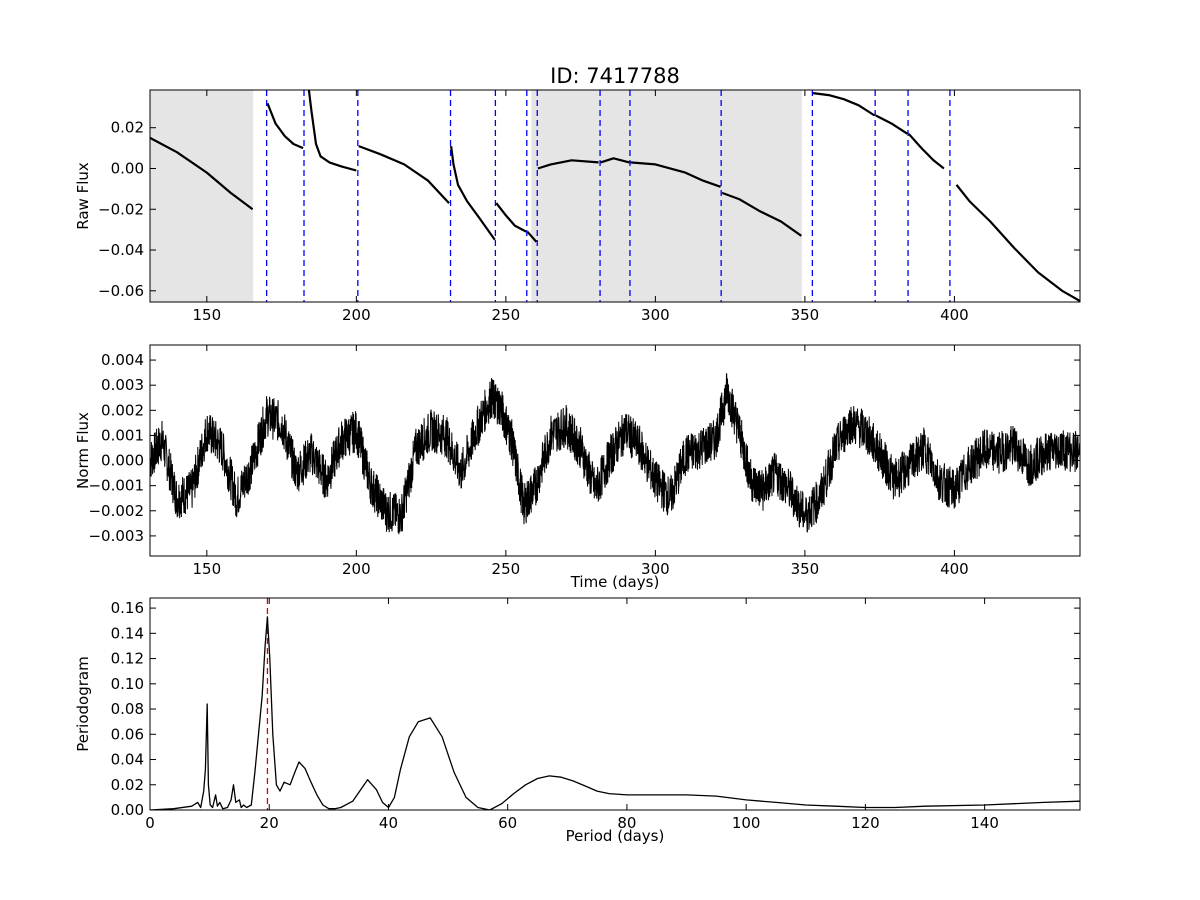  What do you see at coordinates (127, 684) in the screenshot?
I see `periodogram-ytick-label: 0.10` at bounding box center [127, 684].